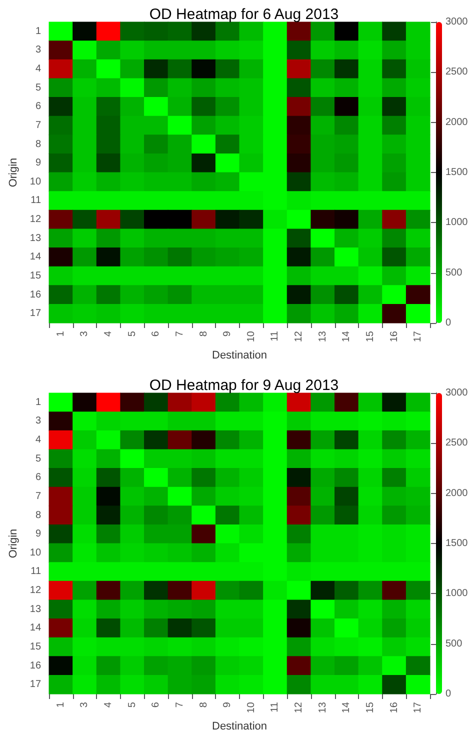 The height and width of the screenshot is (743, 470). What do you see at coordinates (244, 385) in the screenshot?
I see `chart-title: OD Heatmap for 9 Aug 2013` at bounding box center [244, 385].